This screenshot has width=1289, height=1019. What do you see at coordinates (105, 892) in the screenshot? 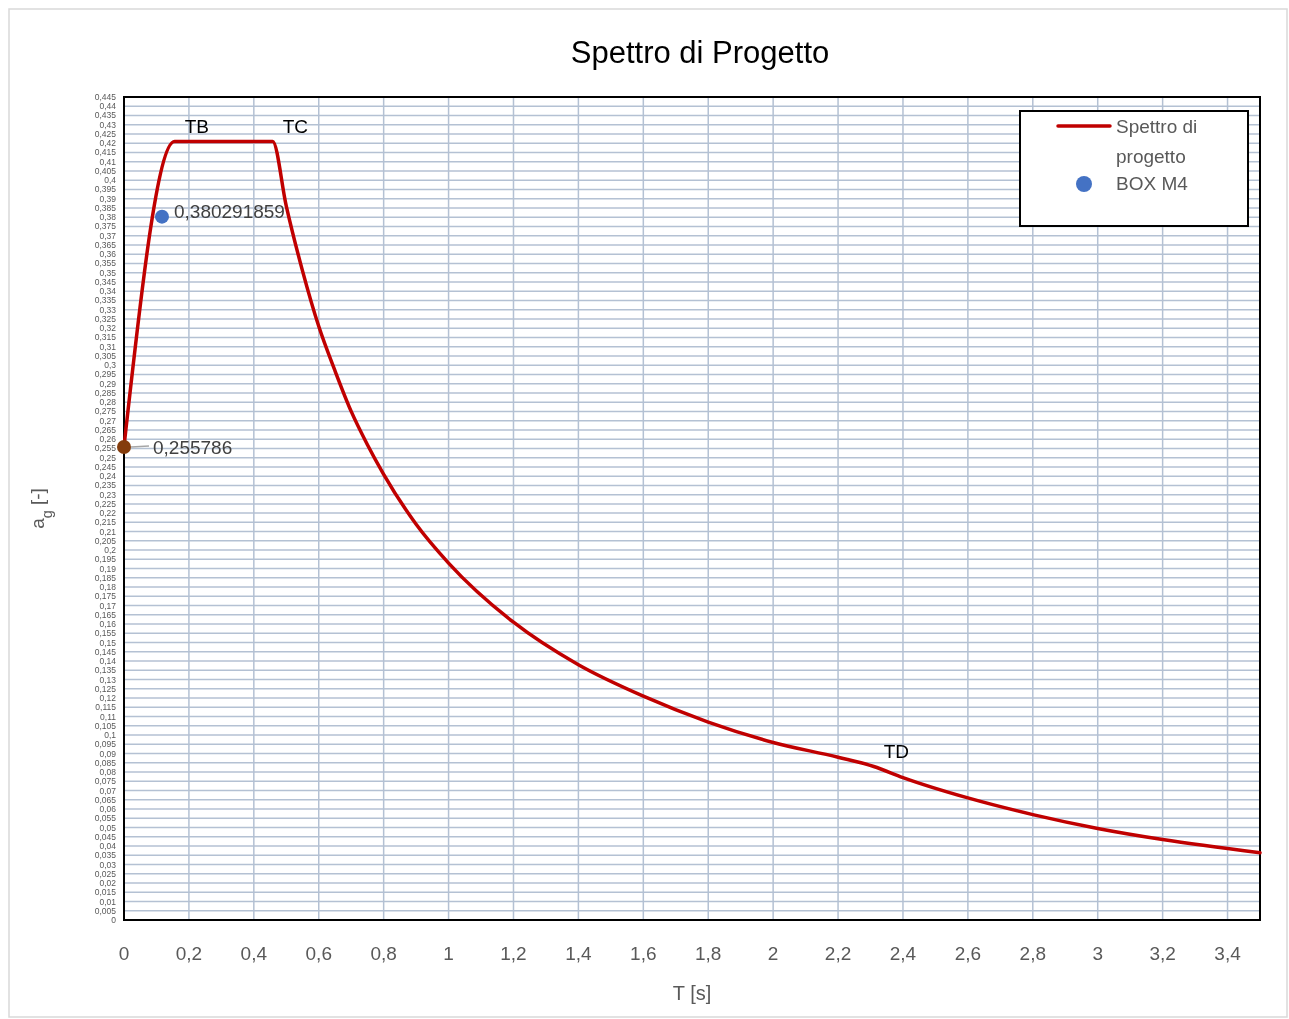
I see `y-tick-label: 0,015` at bounding box center [105, 892].